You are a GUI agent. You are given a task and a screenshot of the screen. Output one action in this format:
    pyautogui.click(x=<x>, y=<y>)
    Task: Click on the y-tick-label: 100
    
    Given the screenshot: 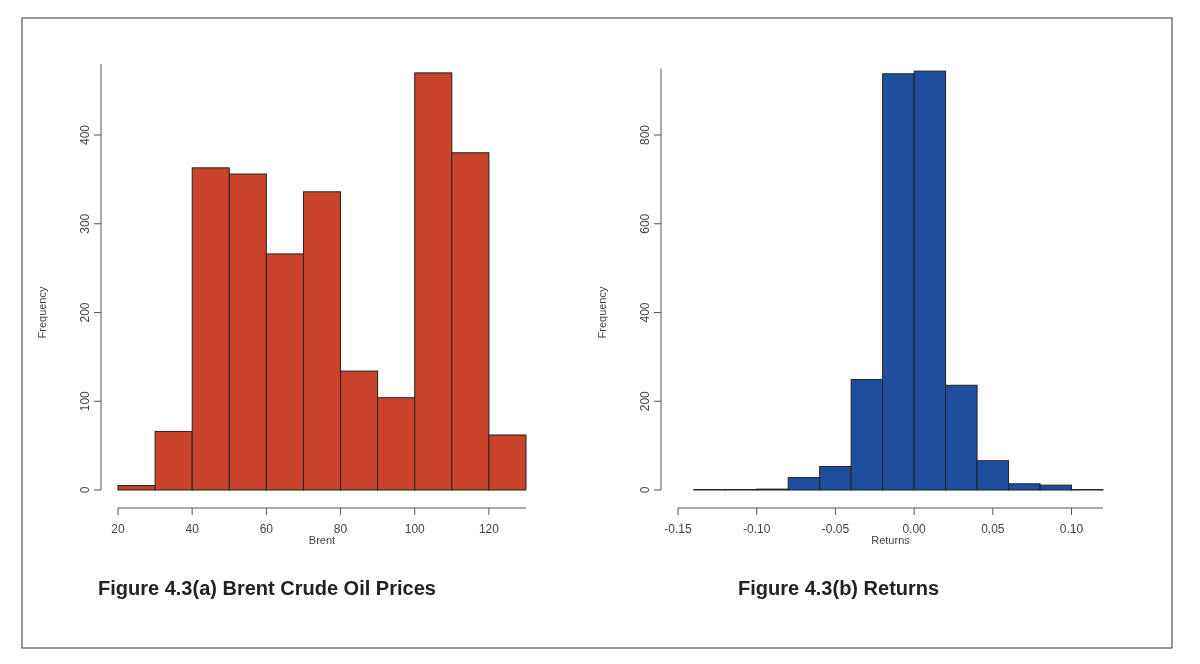 What is the action you would take?
    pyautogui.click(x=85, y=401)
    